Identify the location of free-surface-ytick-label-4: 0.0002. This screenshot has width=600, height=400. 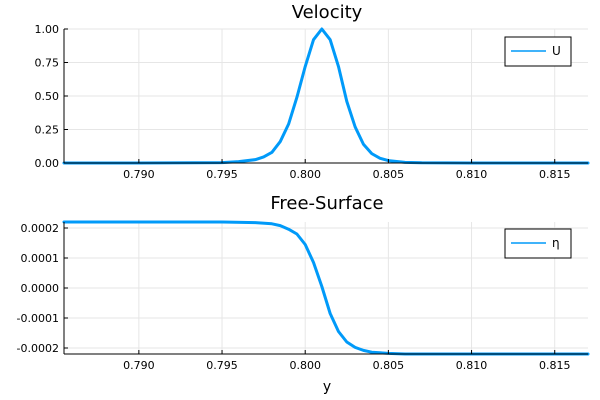
(40, 228).